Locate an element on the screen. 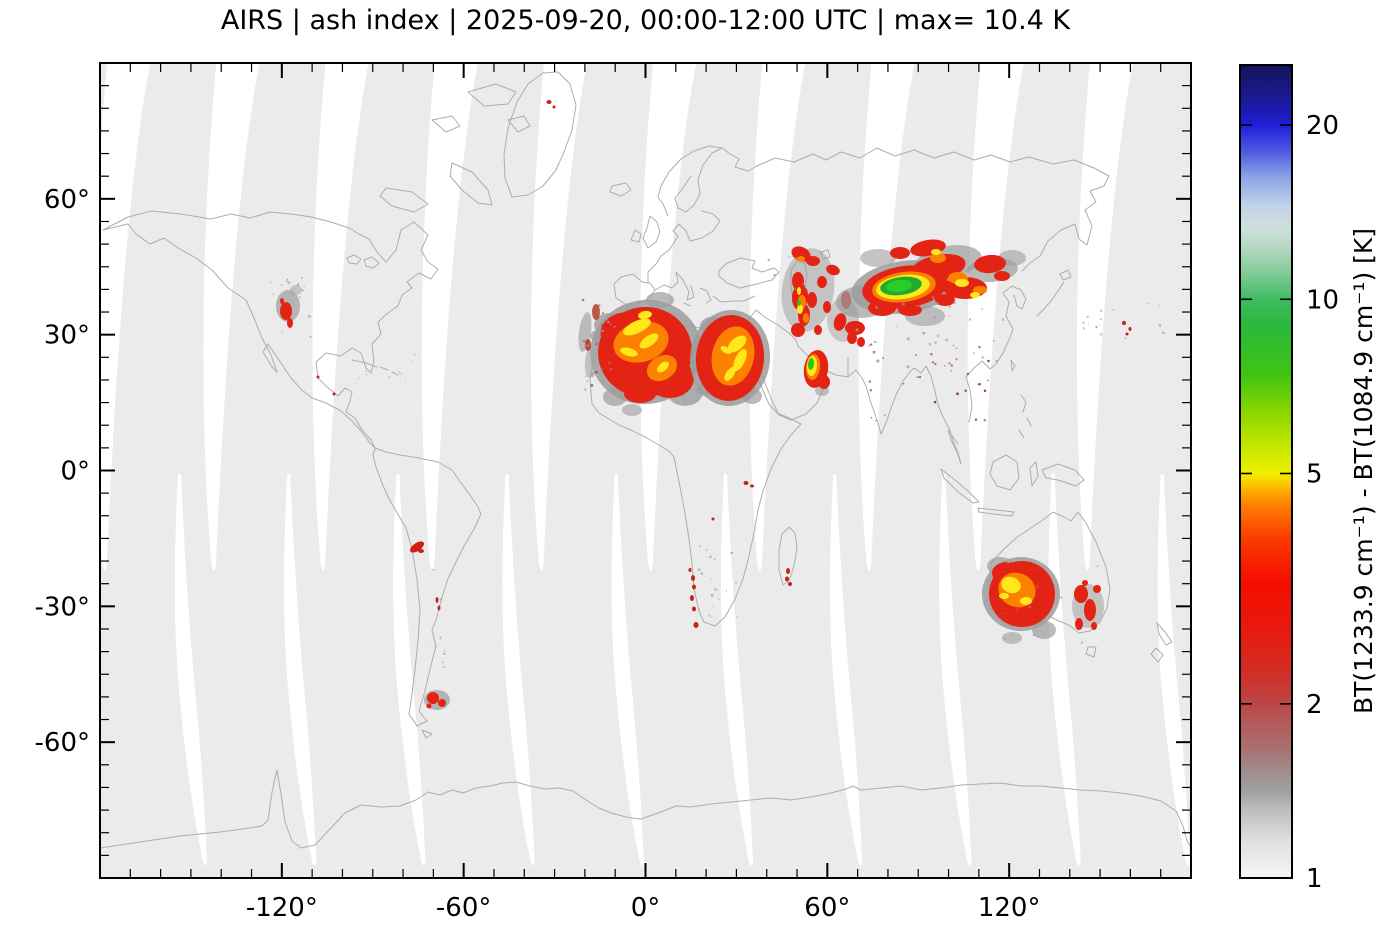 Image resolution: width=1400 pixels, height=930 pixels. ash-region-central-asia-max is located at coordinates (931, 287).